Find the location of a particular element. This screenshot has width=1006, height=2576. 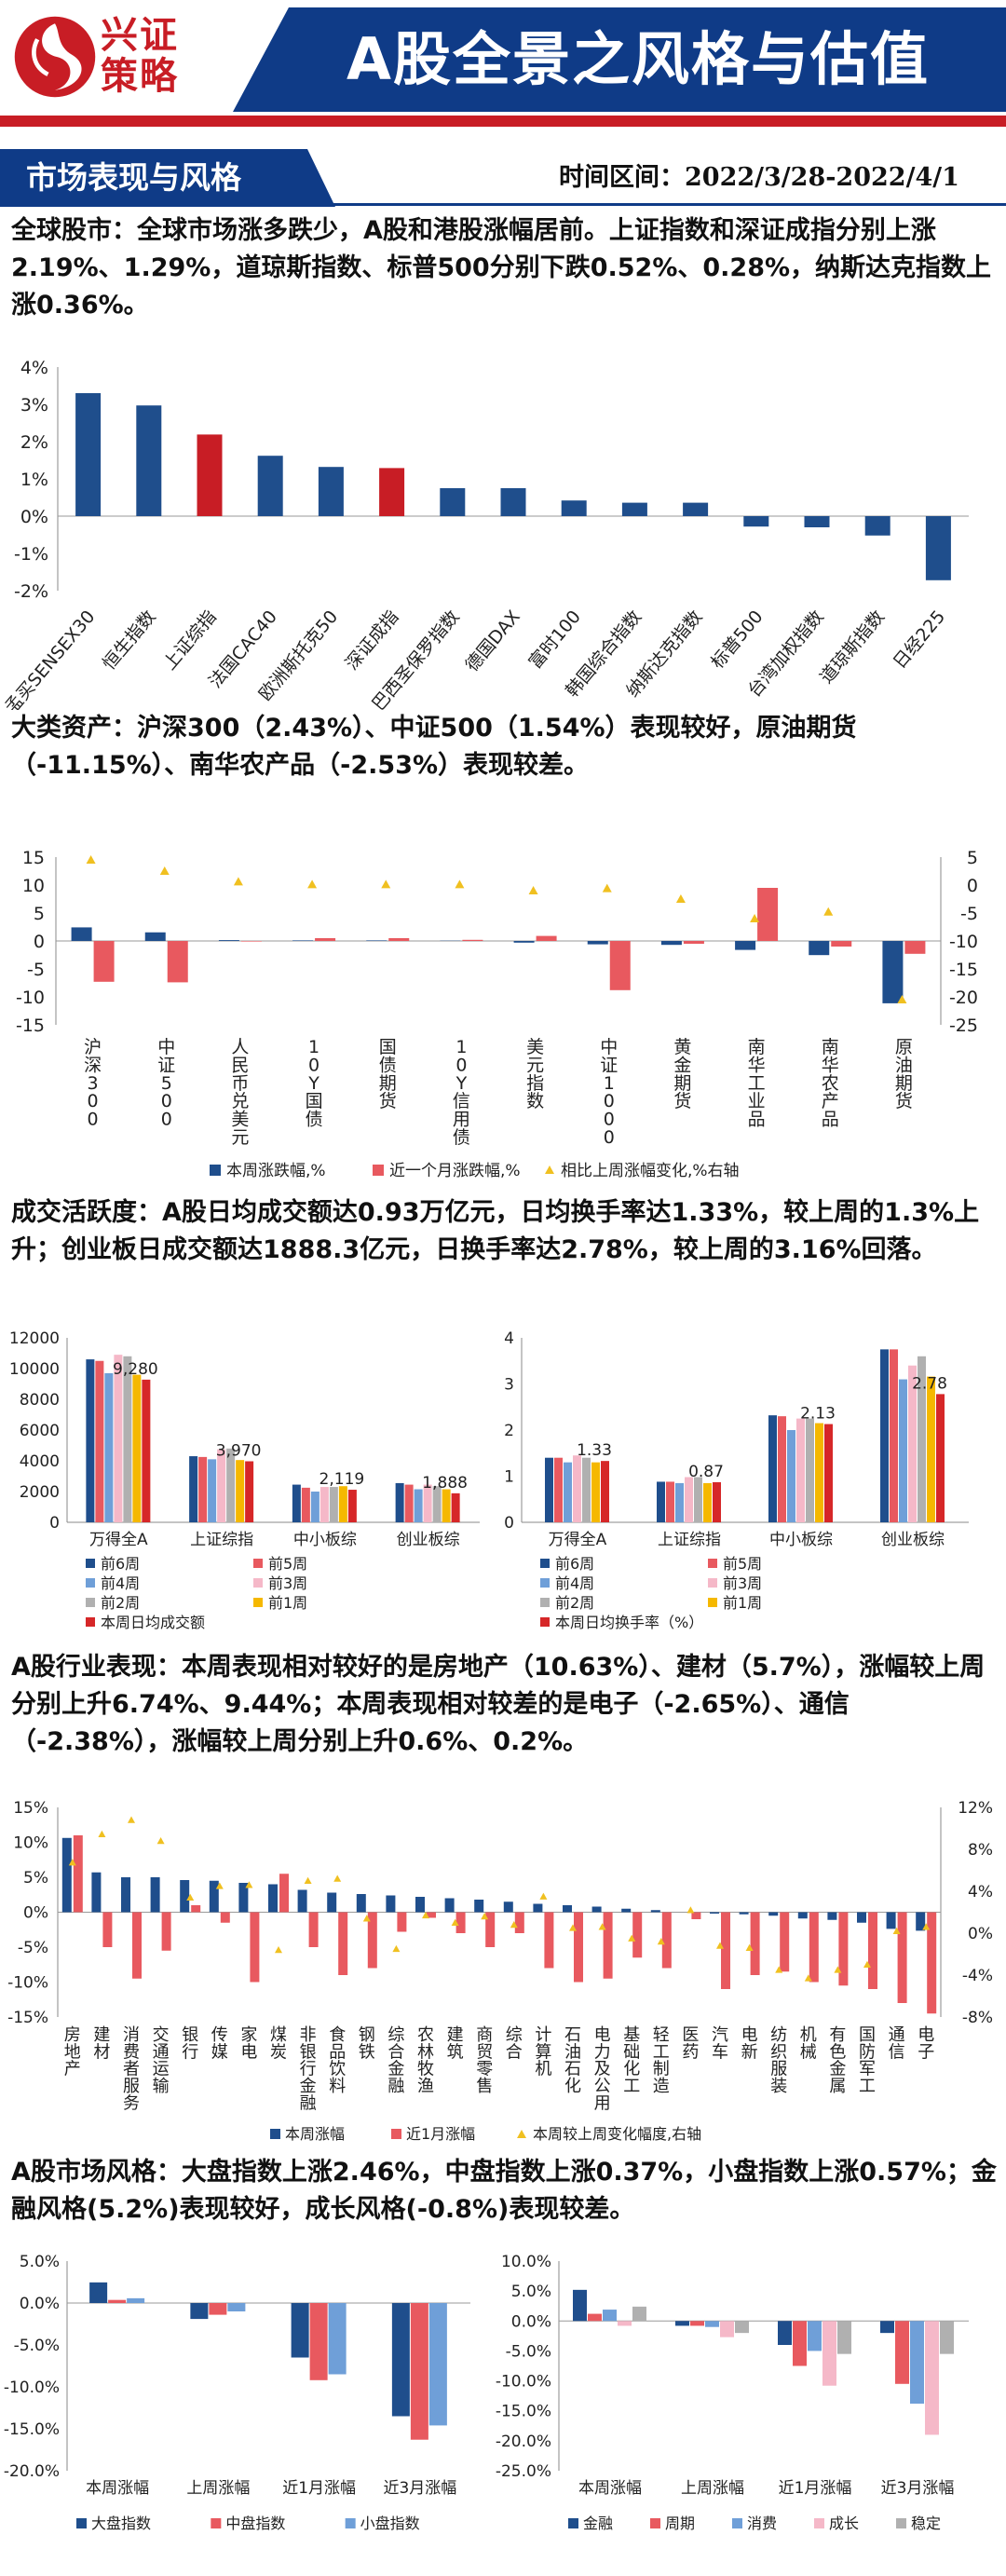

amount-x-tick-label: 万得全A is located at coordinates (118, 1540).